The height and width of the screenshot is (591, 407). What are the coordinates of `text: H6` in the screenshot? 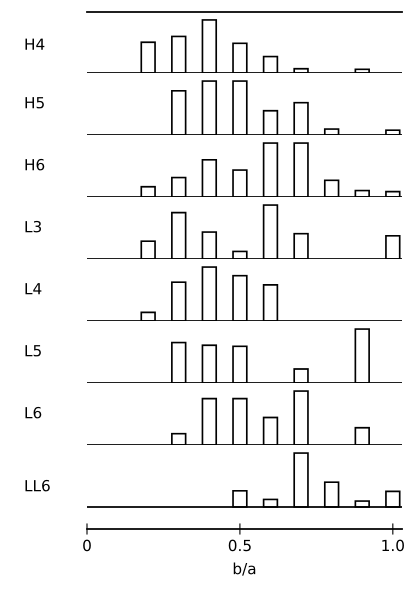 It's located at (35, 164).